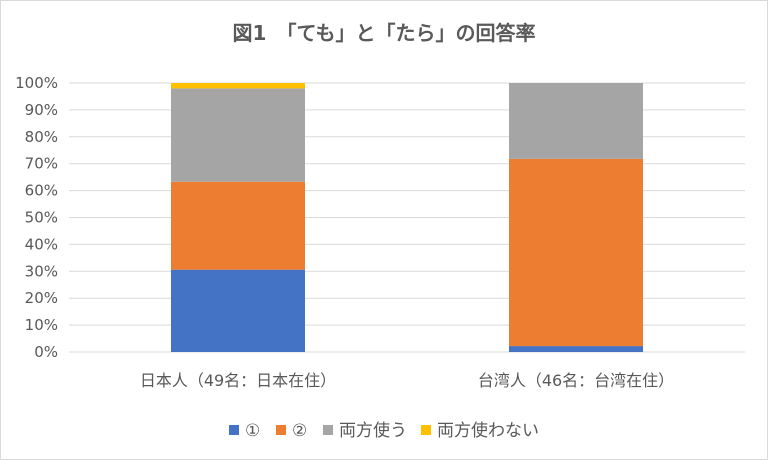 This screenshot has height=460, width=768. What do you see at coordinates (407, 380) in the screenshot?
I see `x-axis-categories: 日本人（49名：日本在住） 台湾人（46名：台湾在住）` at bounding box center [407, 380].